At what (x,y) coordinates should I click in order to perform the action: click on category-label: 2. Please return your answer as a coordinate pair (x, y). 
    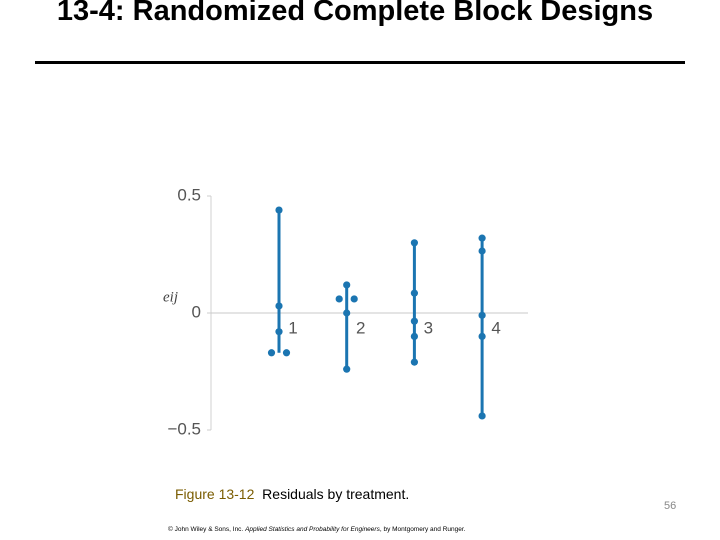
    Looking at the image, I should click on (360, 327).